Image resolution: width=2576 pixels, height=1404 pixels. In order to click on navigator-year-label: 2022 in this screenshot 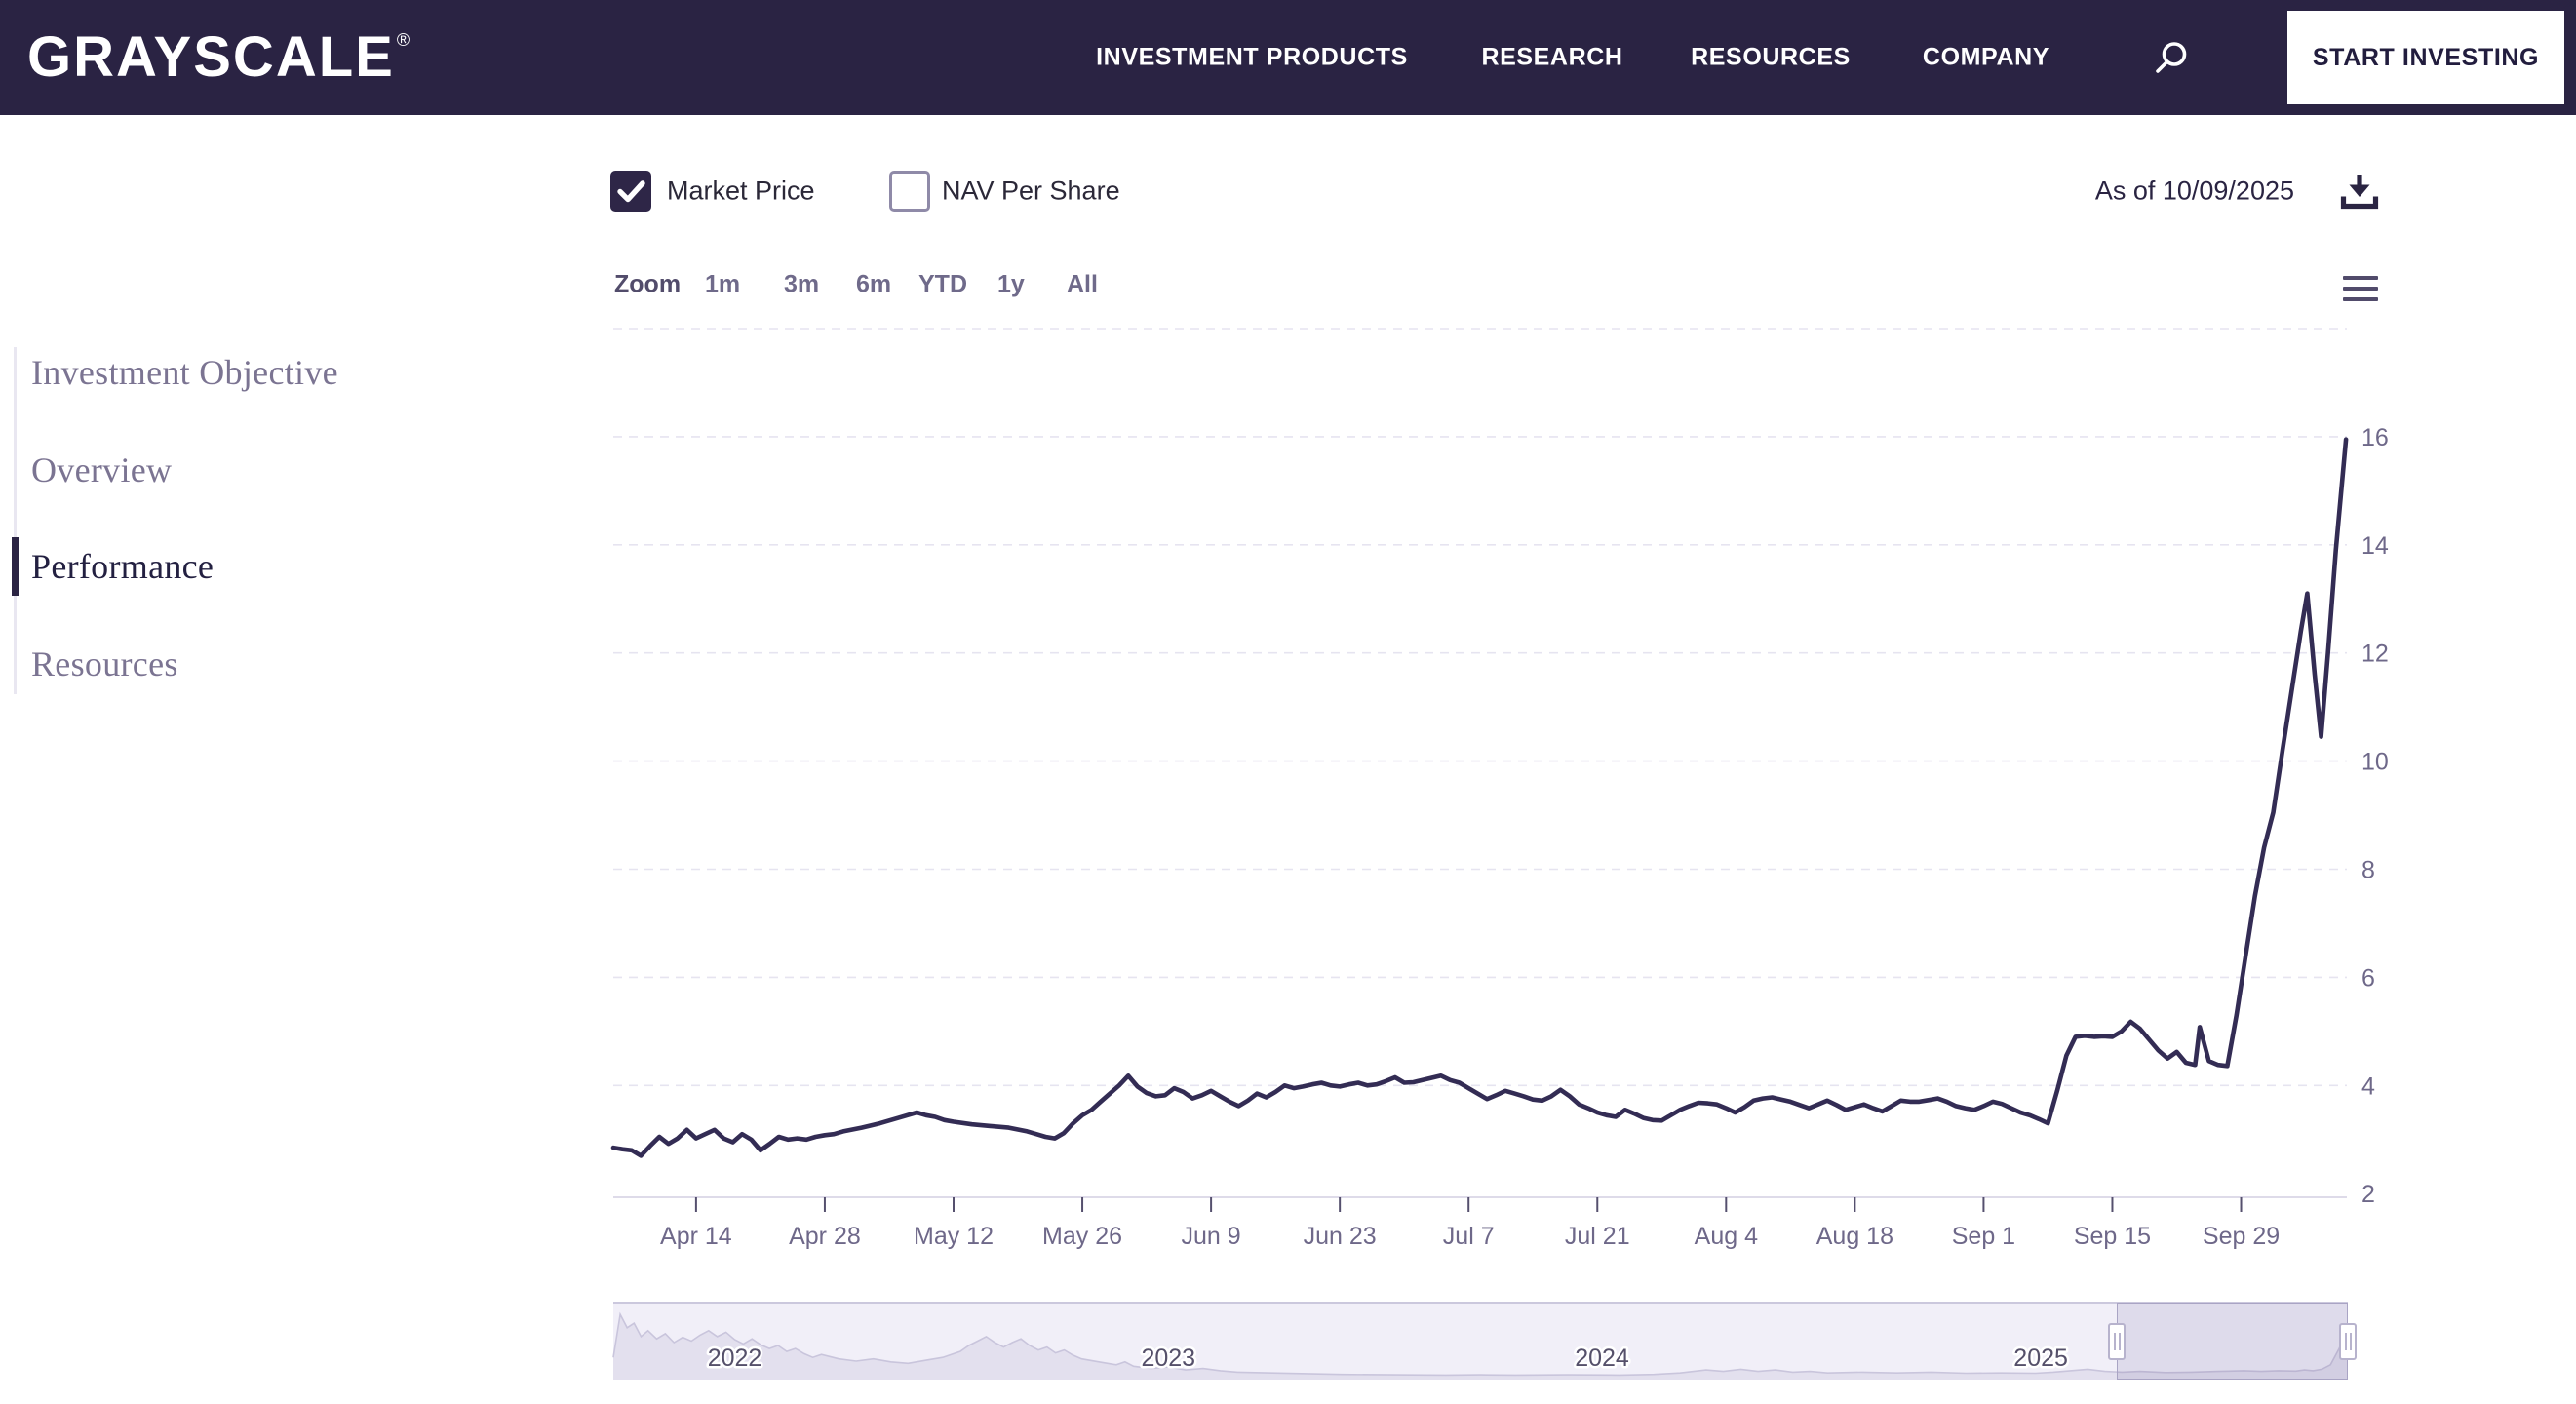, I will do `click(735, 1358)`.